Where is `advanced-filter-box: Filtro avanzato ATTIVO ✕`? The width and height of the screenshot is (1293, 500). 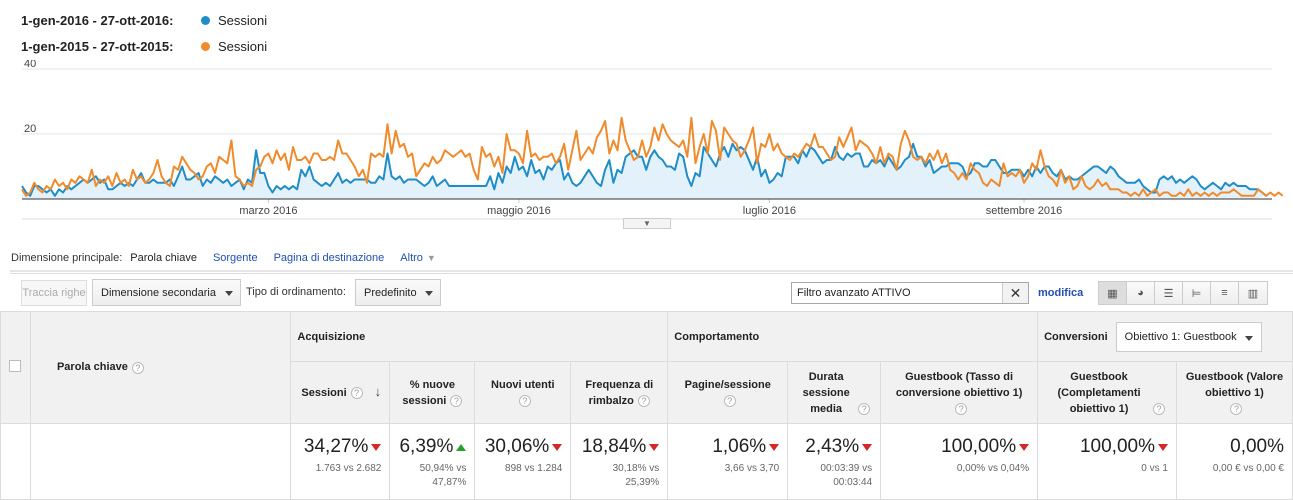 advanced-filter-box: Filtro avanzato ATTIVO ✕ is located at coordinates (910, 293).